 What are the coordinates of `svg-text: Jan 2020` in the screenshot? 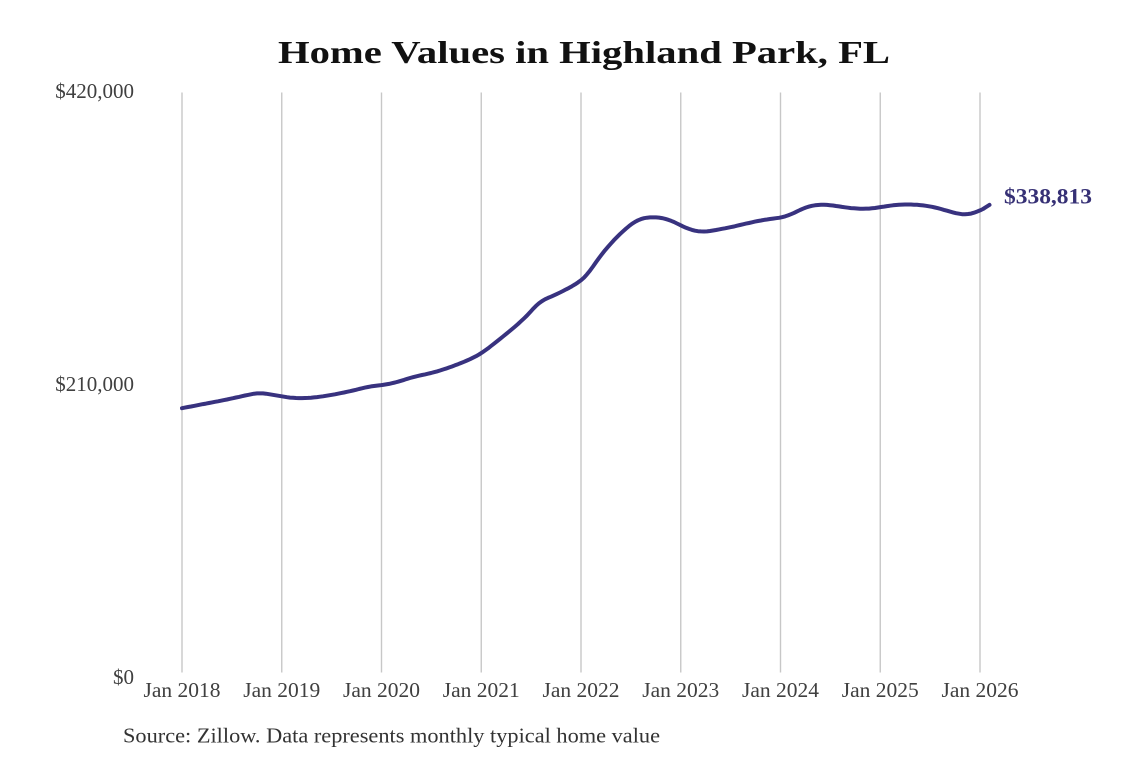 It's located at (381, 690).